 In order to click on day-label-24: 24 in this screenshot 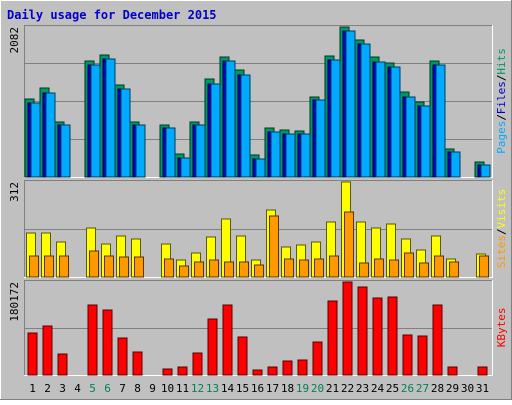, I will do `click(378, 388)`.